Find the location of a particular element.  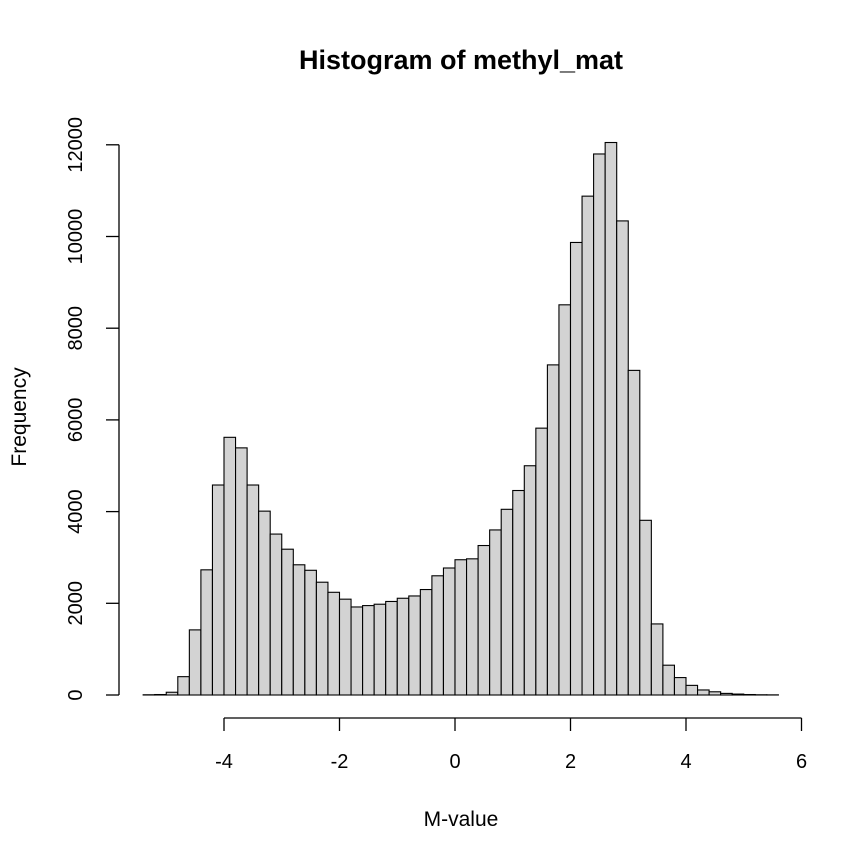

x-tick-label: 2 is located at coordinates (570, 762).